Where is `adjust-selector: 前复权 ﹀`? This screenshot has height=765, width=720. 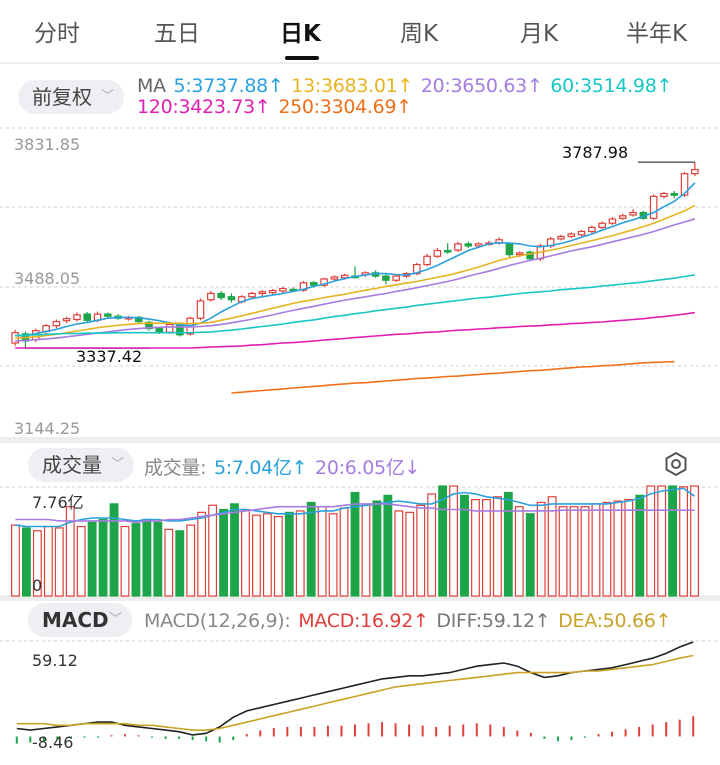 adjust-selector: 前复权 ﹀ is located at coordinates (71, 97).